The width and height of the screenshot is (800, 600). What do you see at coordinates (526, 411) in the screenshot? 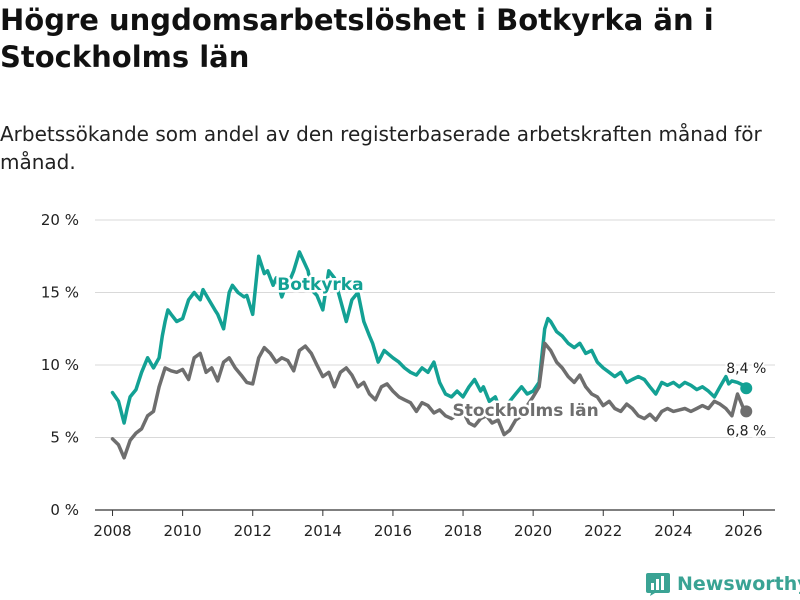
I see `series-name-label-stockholms-lan: Stockholms län` at bounding box center [526, 411].